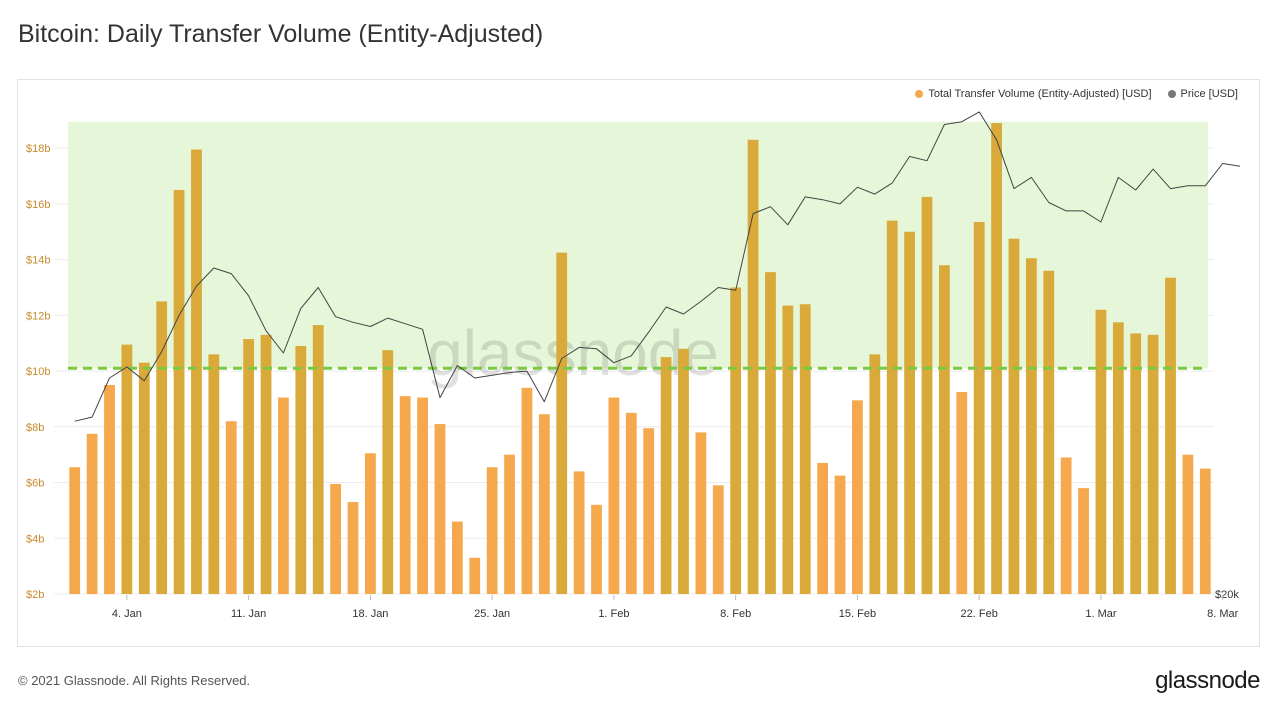 The width and height of the screenshot is (1280, 714). What do you see at coordinates (492, 614) in the screenshot?
I see `x-axis-tick-label: 25. Jan` at bounding box center [492, 614].